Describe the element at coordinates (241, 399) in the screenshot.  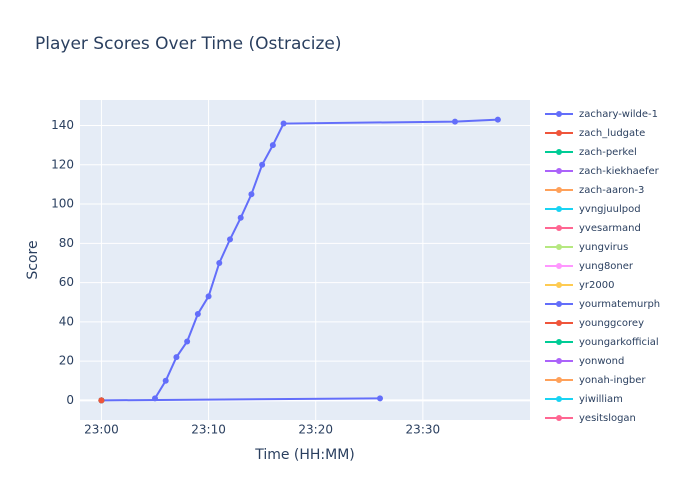
I see `series-line` at that location.